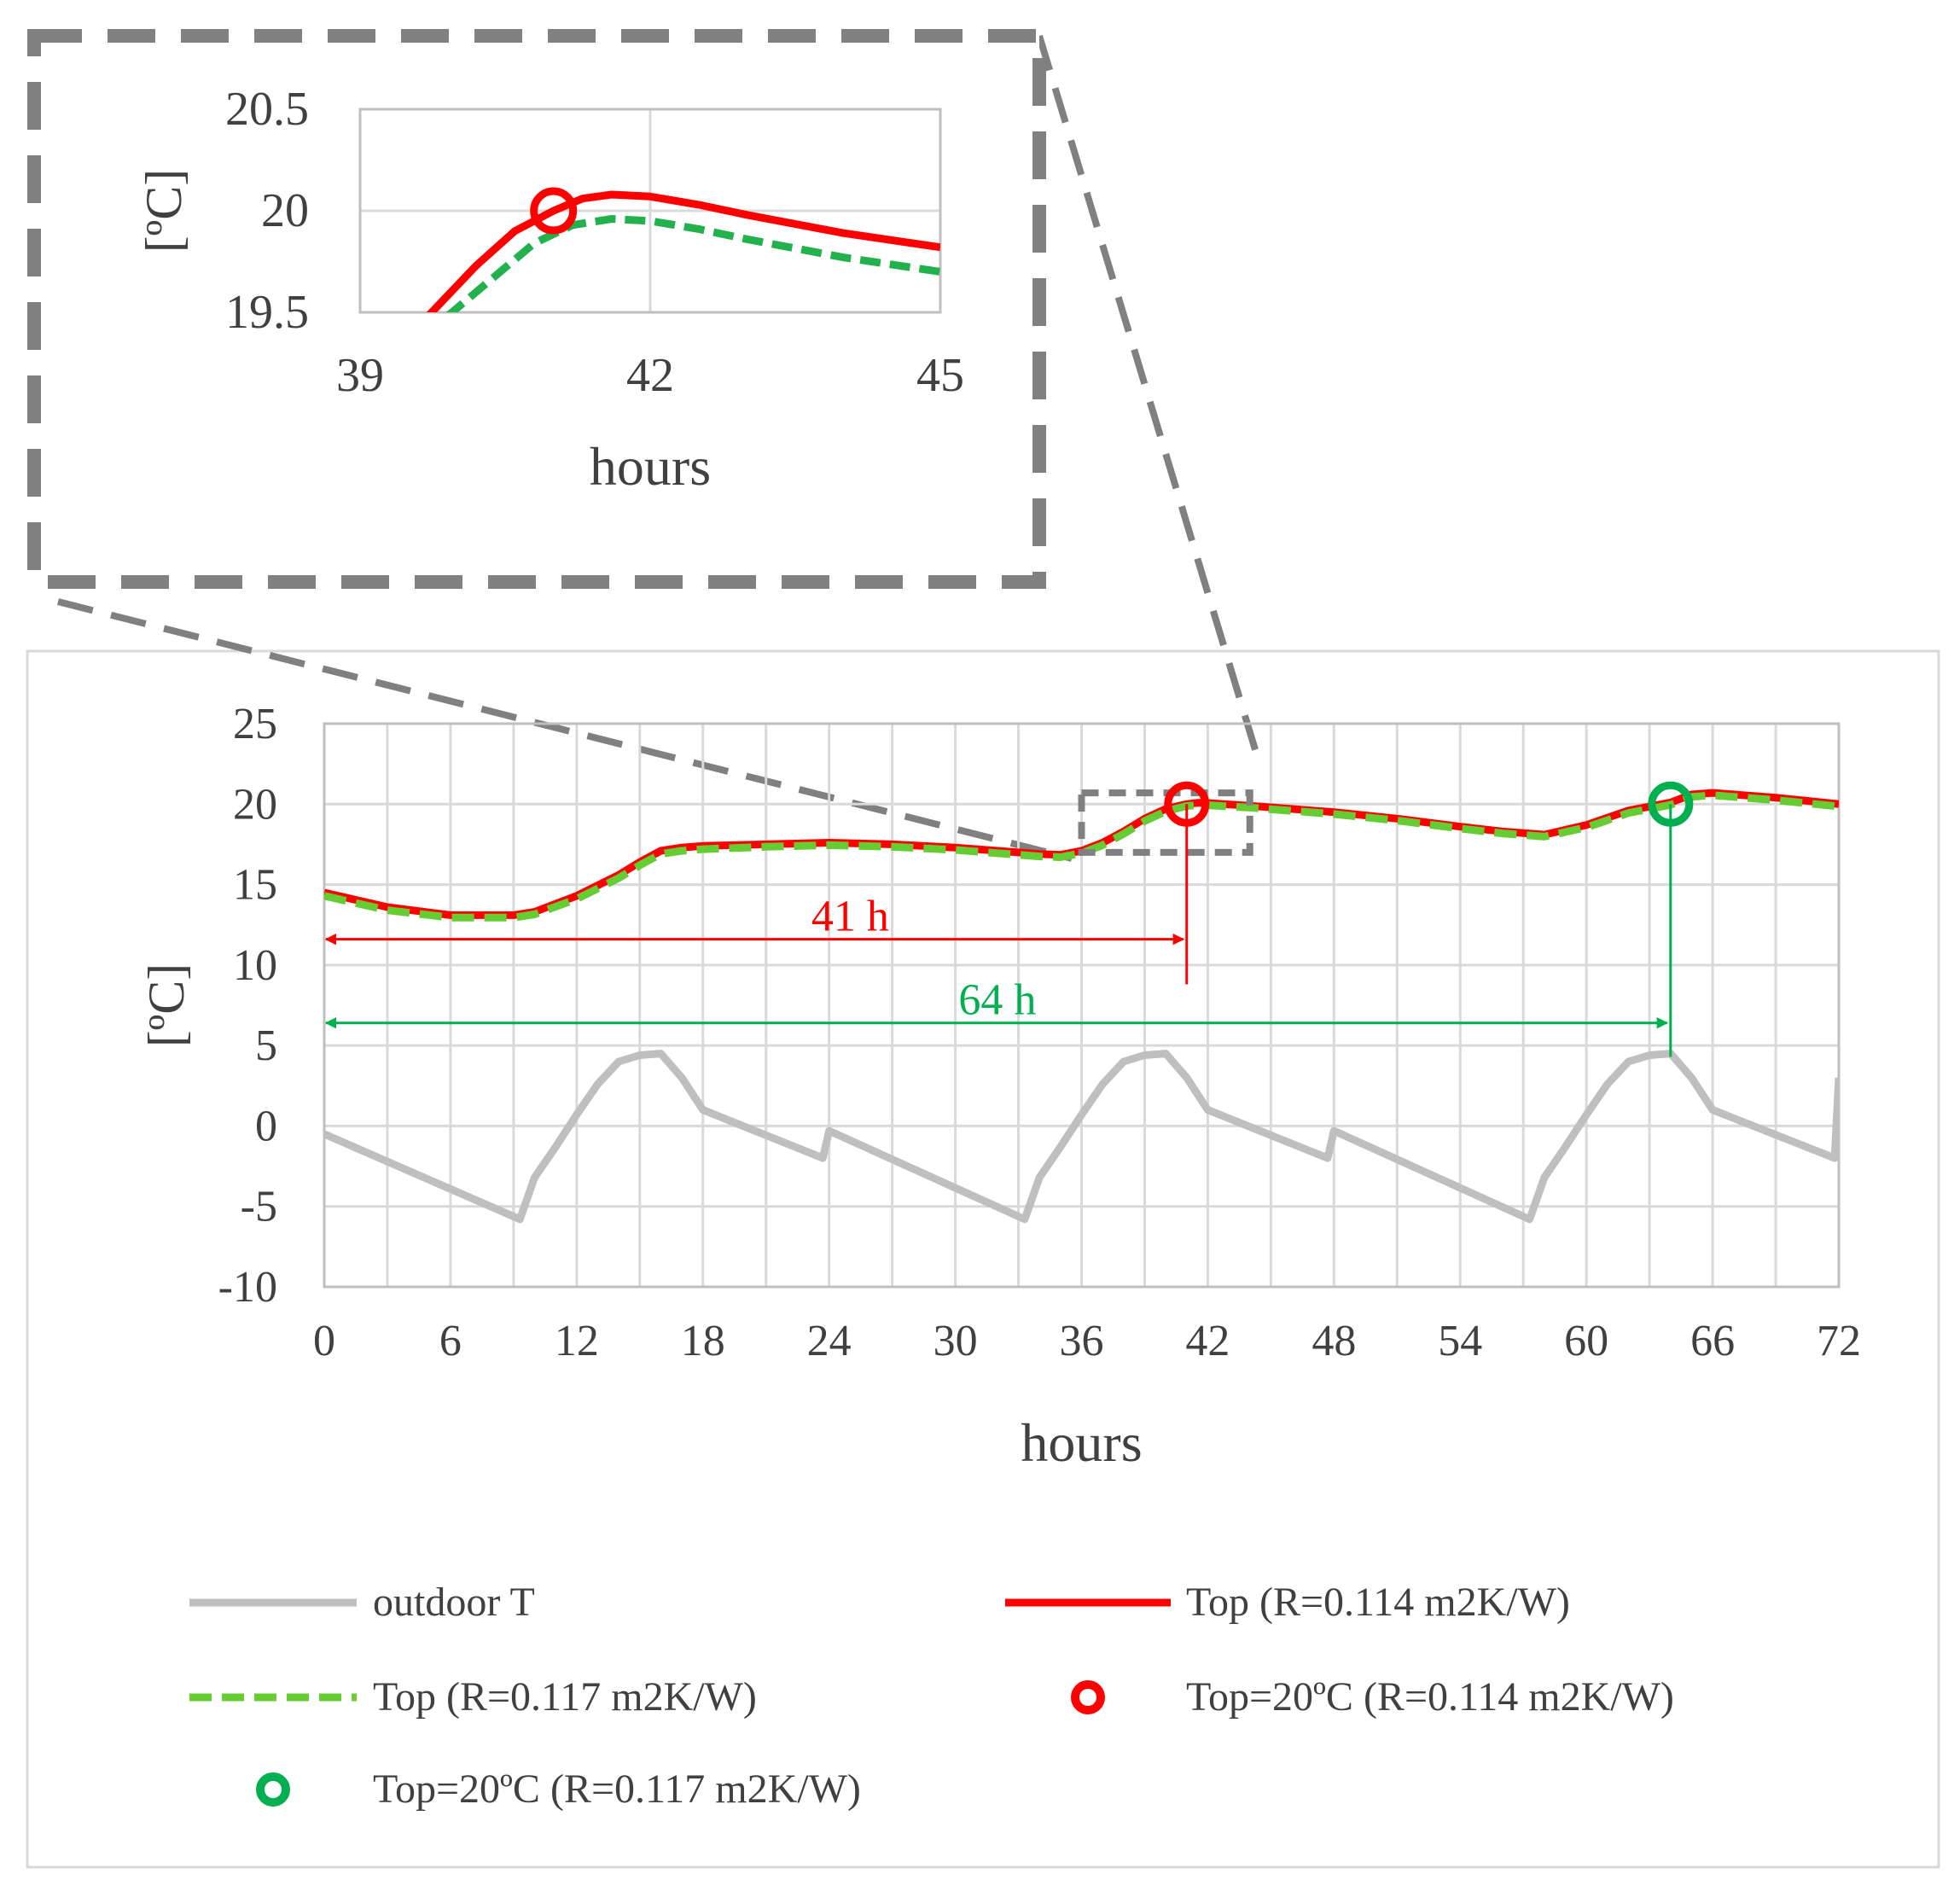 This screenshot has width=1960, height=1903. What do you see at coordinates (255, 804) in the screenshot?
I see `y-tick-label: 20` at bounding box center [255, 804].